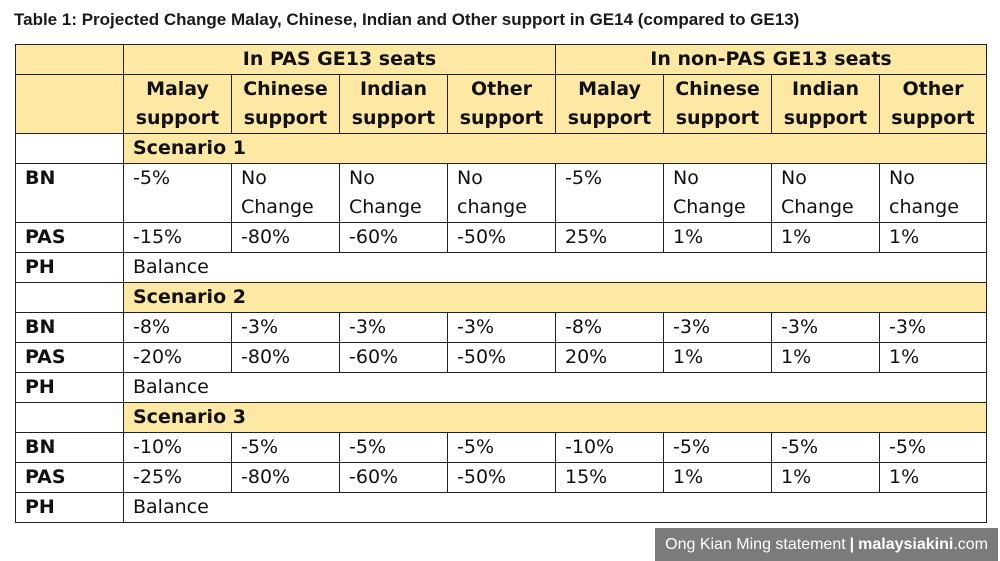 This screenshot has height=561, width=1000. I want to click on table-row: BN -8% -3% -3% -3% -8% -3% -3% -3%, so click(501, 327).